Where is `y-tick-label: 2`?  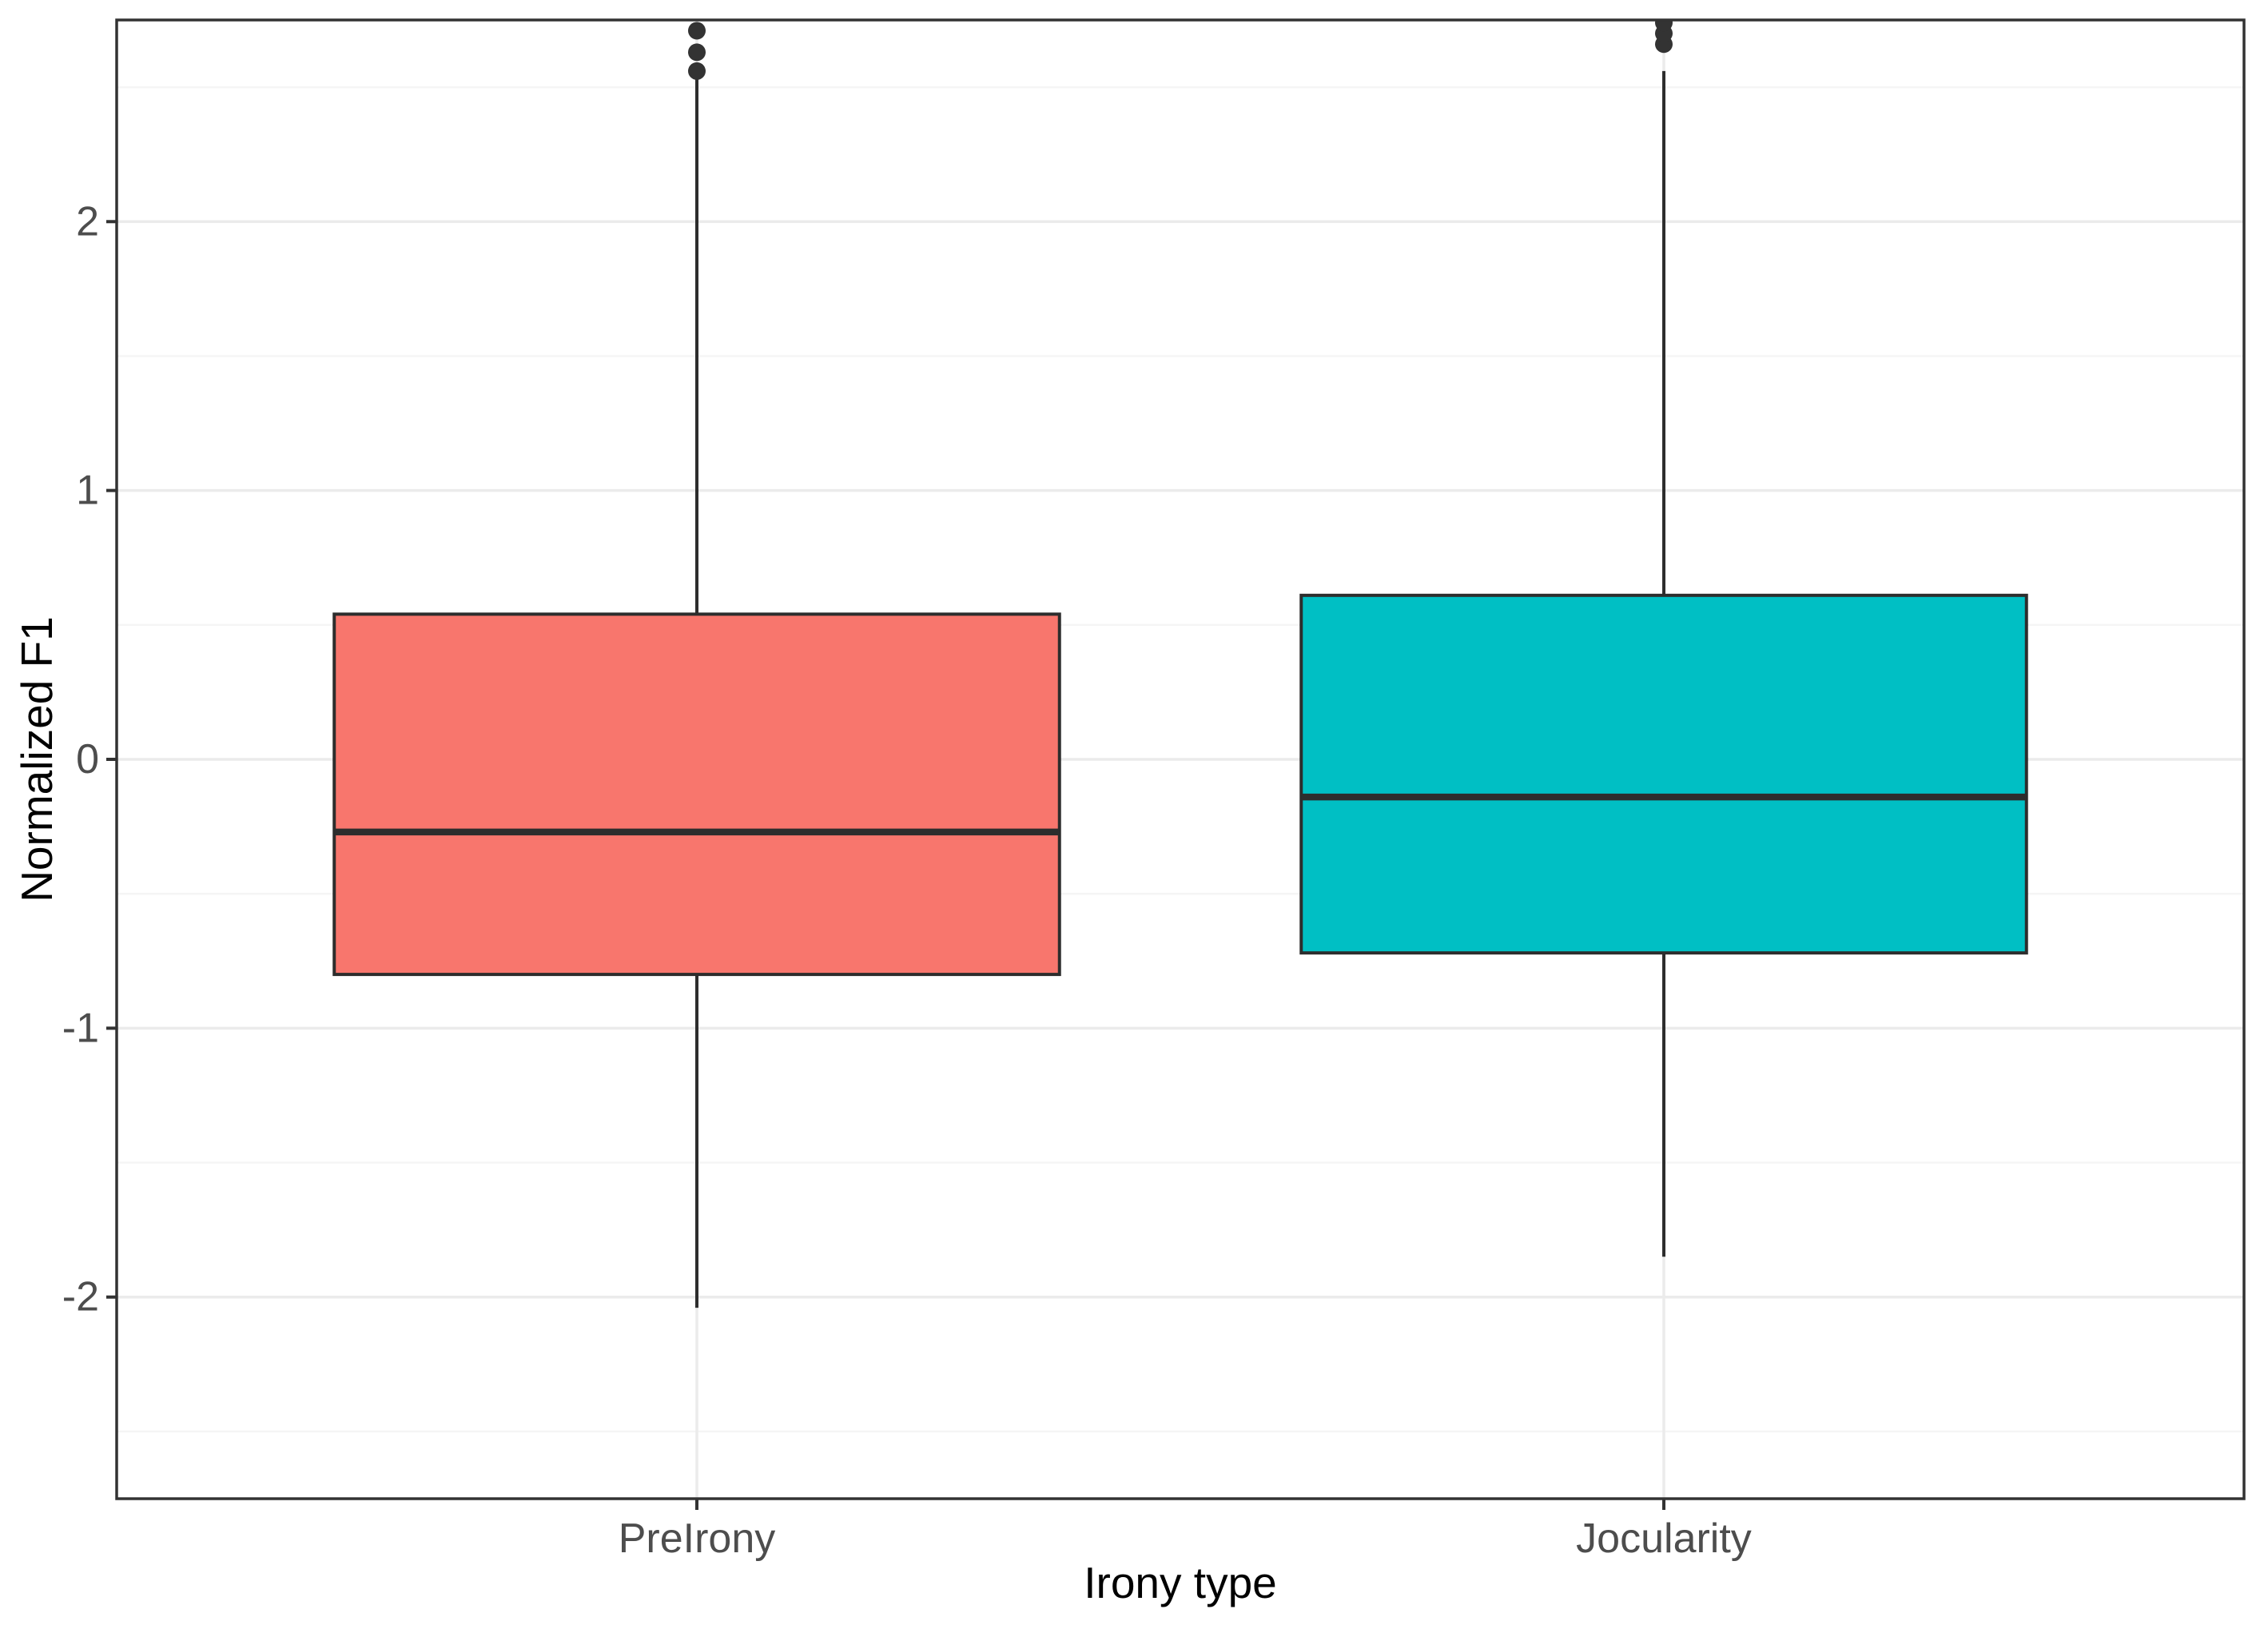 y-tick-label: 2 is located at coordinates (87, 221).